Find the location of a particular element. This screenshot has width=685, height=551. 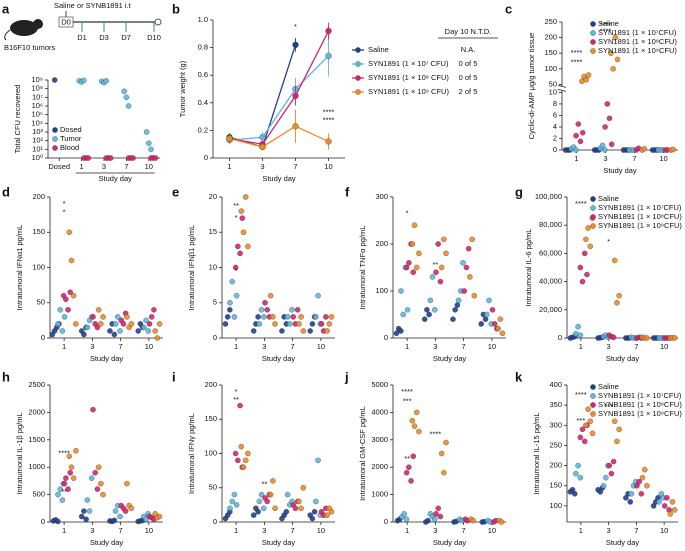

significance: **** is located at coordinates (606, 24).